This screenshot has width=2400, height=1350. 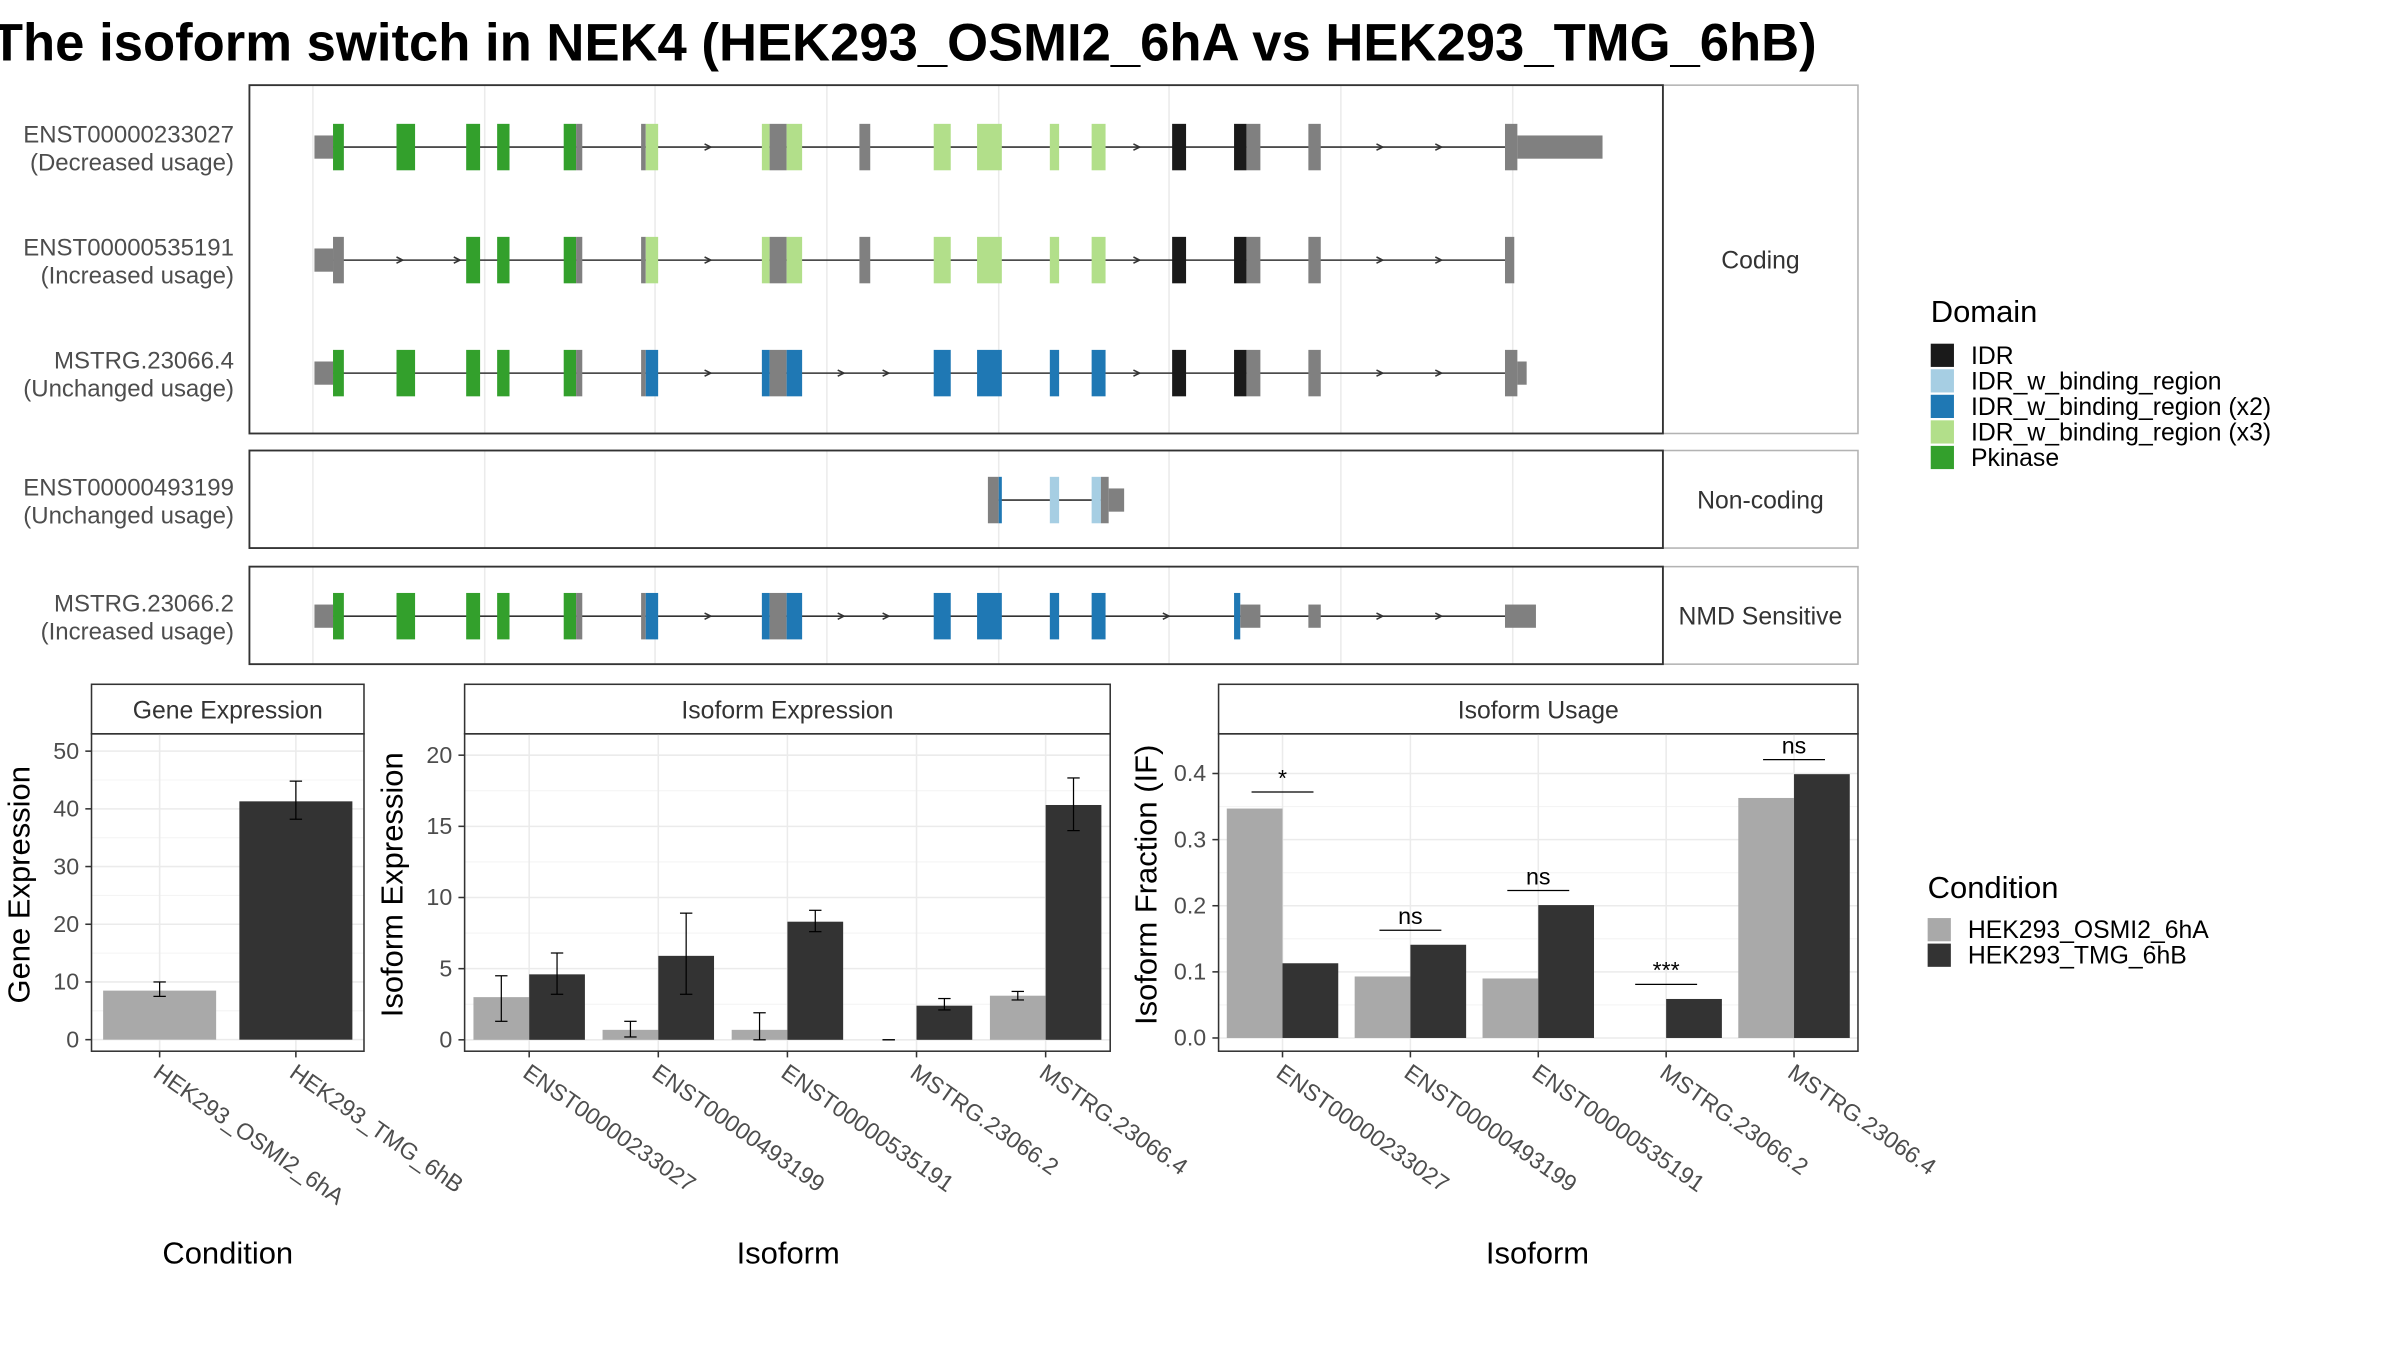 I want to click on y-tick-label: 5, so click(x=445, y=968).